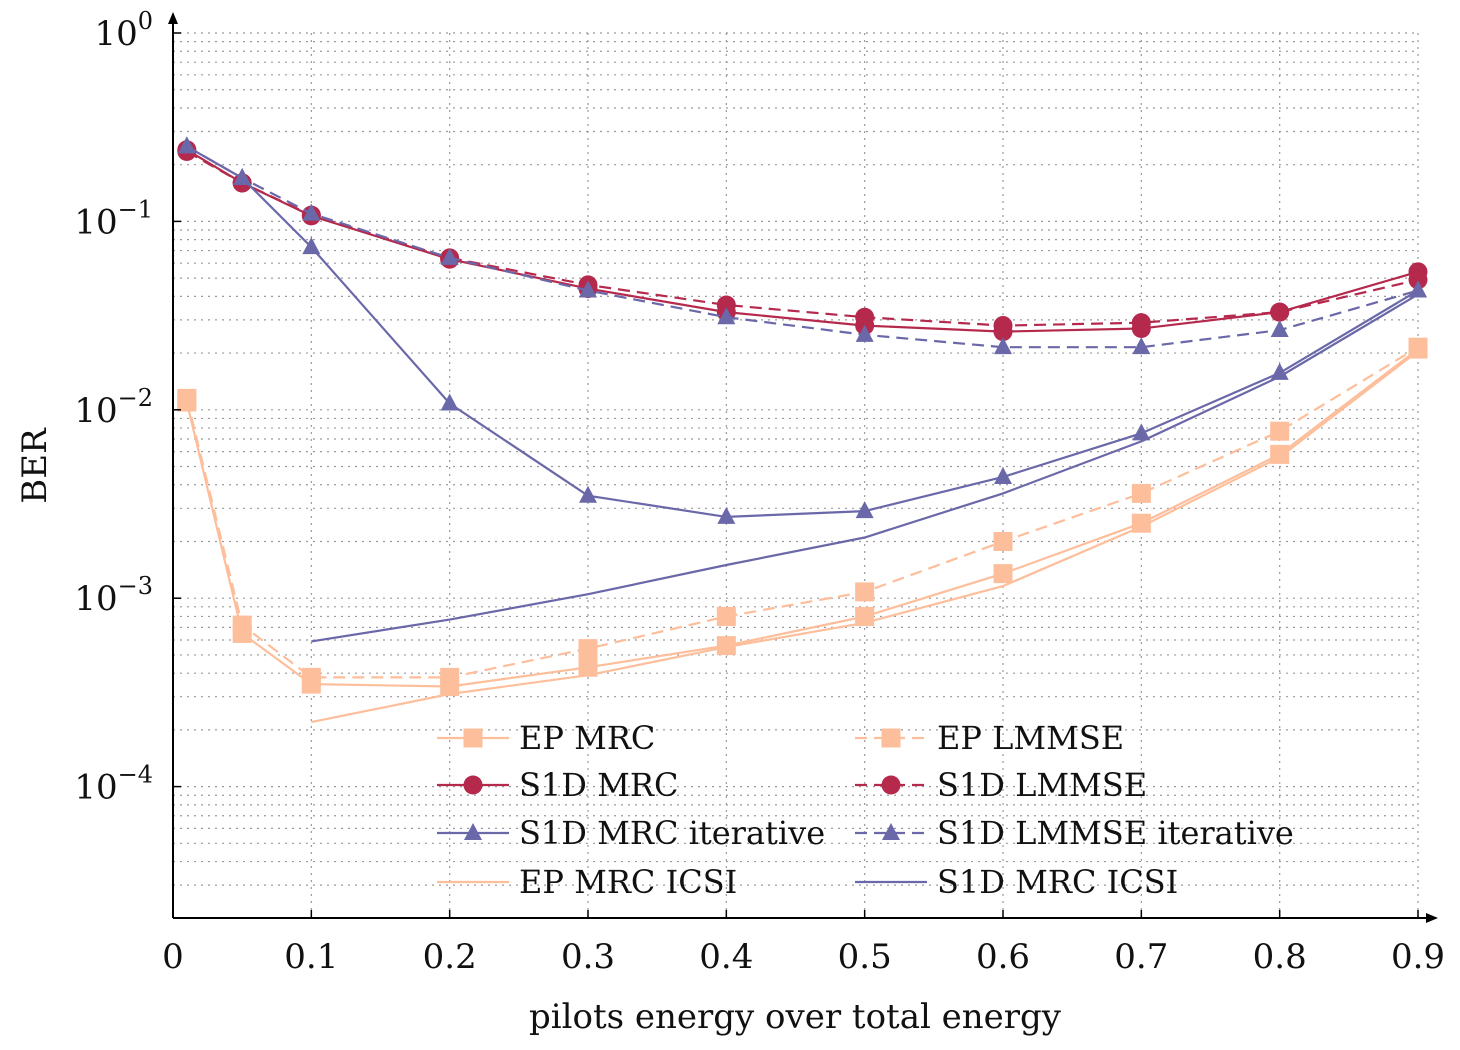  Describe the element at coordinates (628, 882) in the screenshot. I see `legend-label: EP MRC ICSI` at that location.